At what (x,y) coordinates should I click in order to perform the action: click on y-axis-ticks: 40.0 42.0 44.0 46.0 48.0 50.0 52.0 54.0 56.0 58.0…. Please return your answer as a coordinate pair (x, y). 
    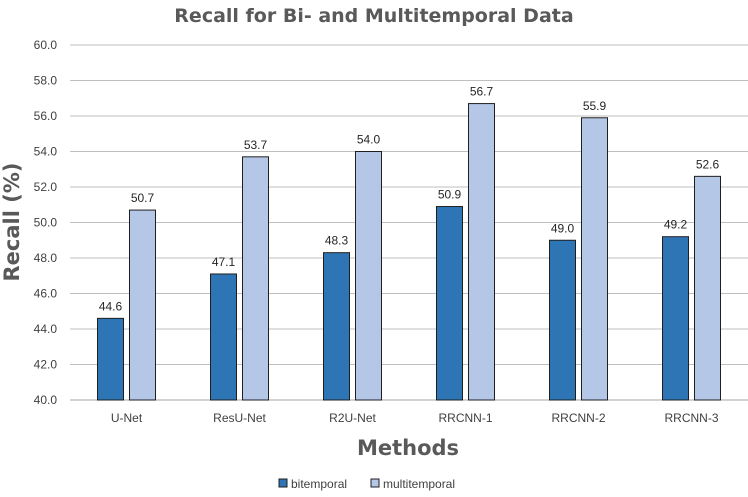
    Looking at the image, I should click on (46, 222).